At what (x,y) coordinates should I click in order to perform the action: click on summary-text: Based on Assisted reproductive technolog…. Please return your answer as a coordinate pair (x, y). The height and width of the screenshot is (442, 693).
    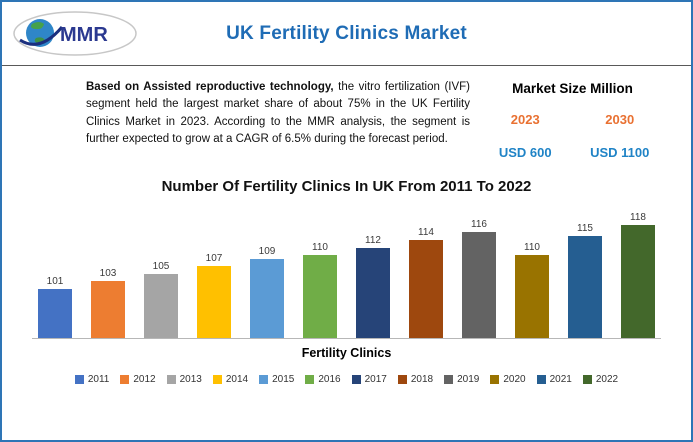
    Looking at the image, I should click on (278, 119).